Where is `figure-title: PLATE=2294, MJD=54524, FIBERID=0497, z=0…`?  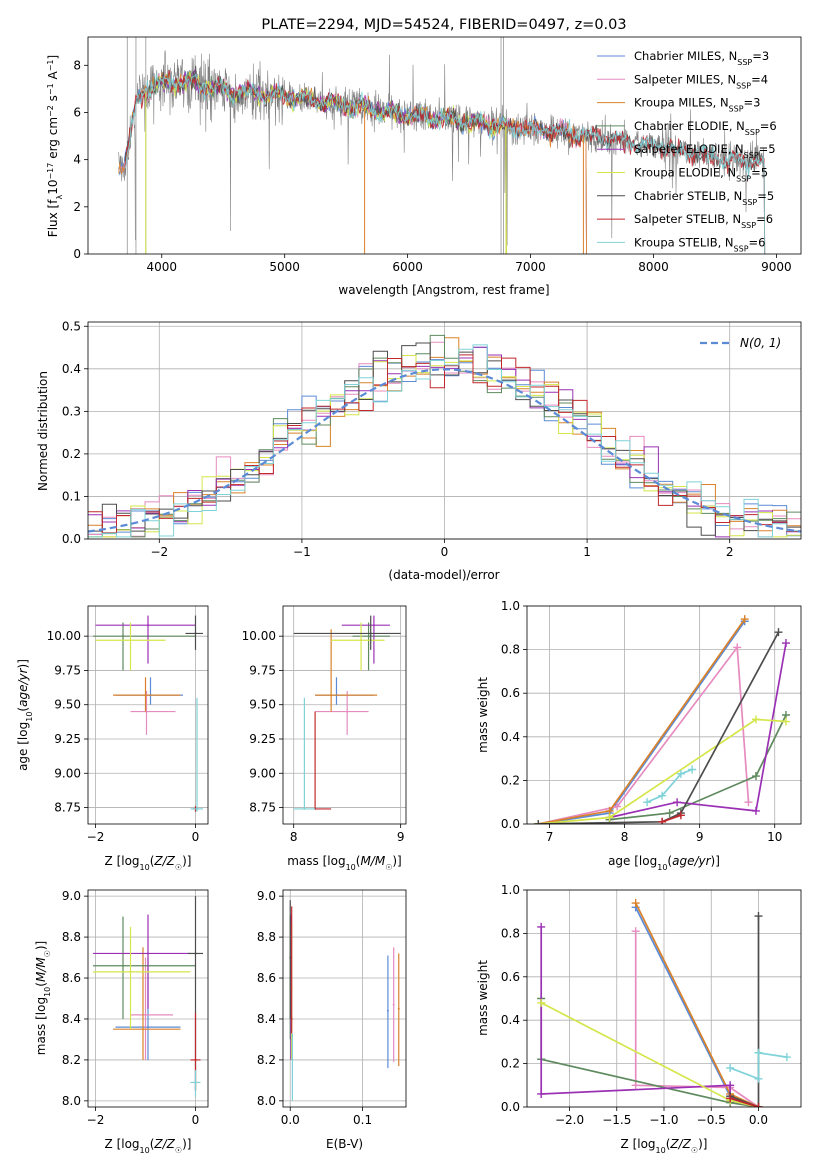 figure-title: PLATE=2294, MJD=54524, FIBERID=0497, z=0… is located at coordinates (443, 25).